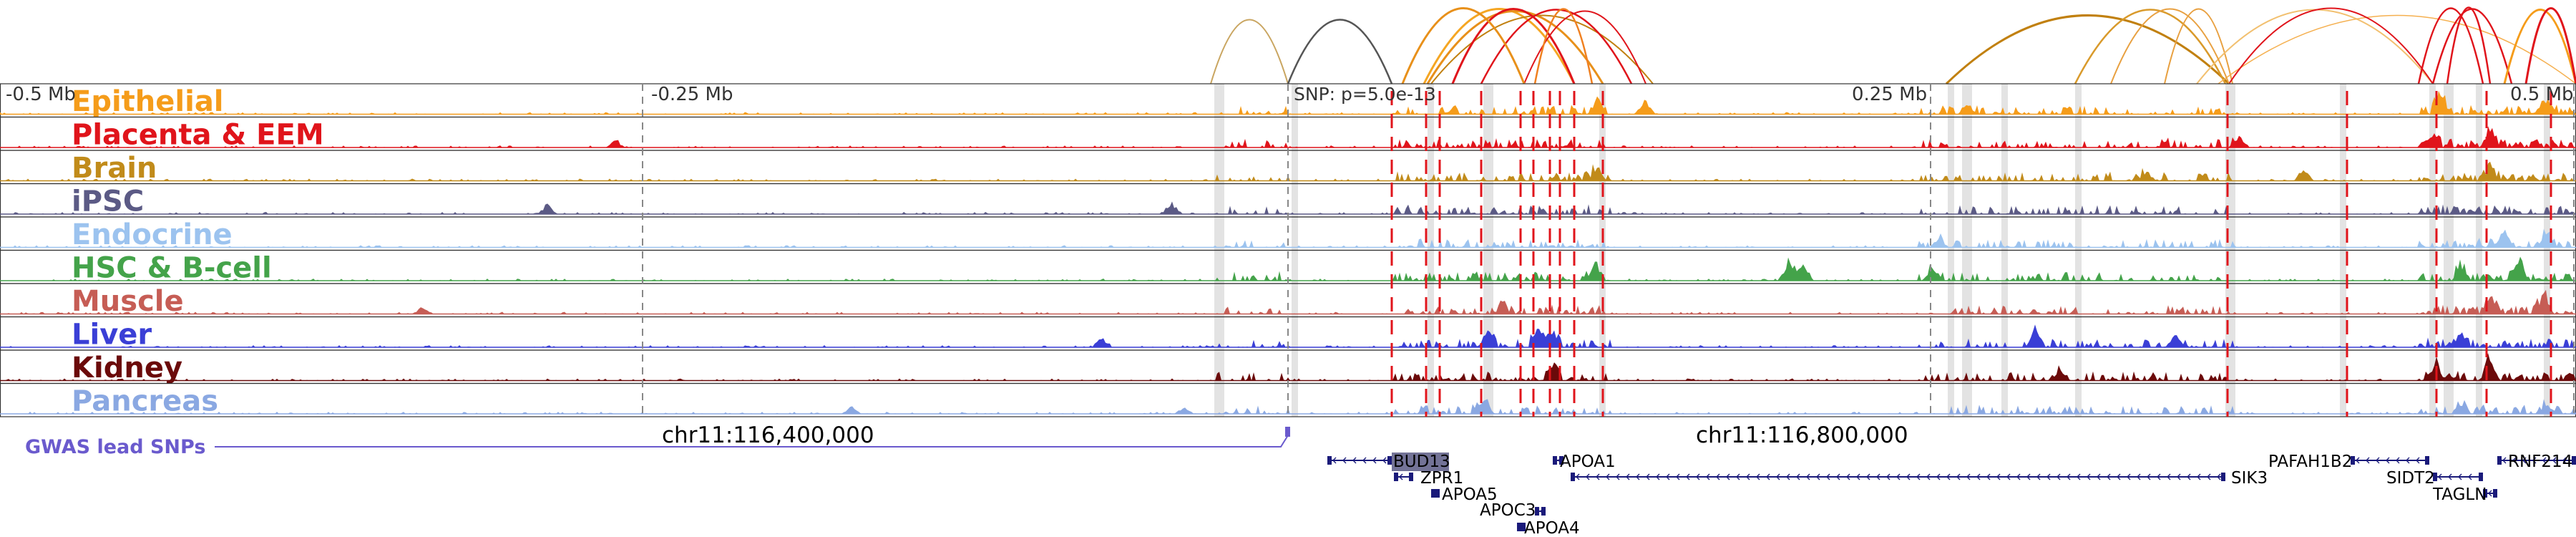  What do you see at coordinates (692, 94) in the screenshot?
I see `scale-tick-label: -0.25 Mb` at bounding box center [692, 94].